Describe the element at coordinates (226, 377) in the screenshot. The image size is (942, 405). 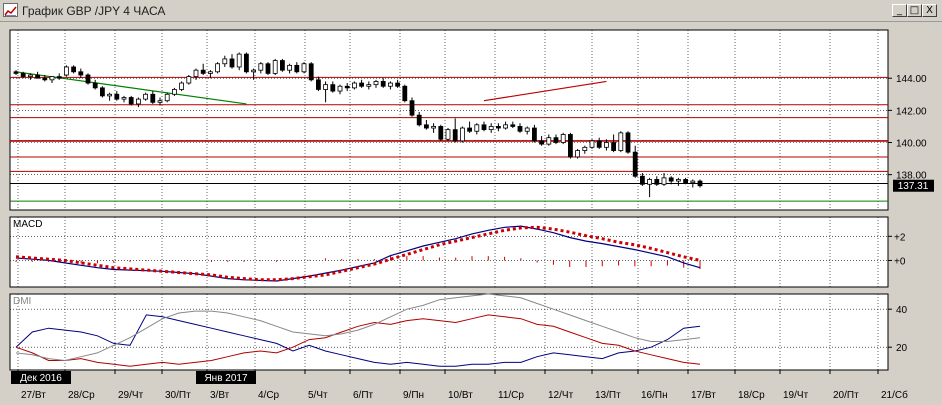
I see `year-flag-jan: Янв 2017` at that location.